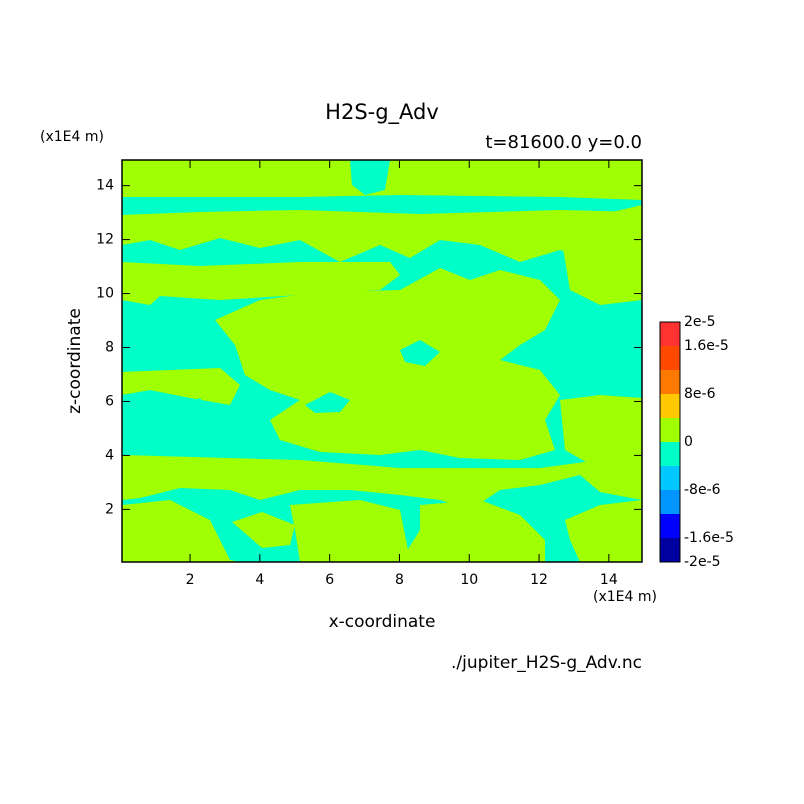 This screenshot has width=804, height=804. I want to click on source-file: ./jupiter_H2S-g_Adv.nc, so click(546, 663).